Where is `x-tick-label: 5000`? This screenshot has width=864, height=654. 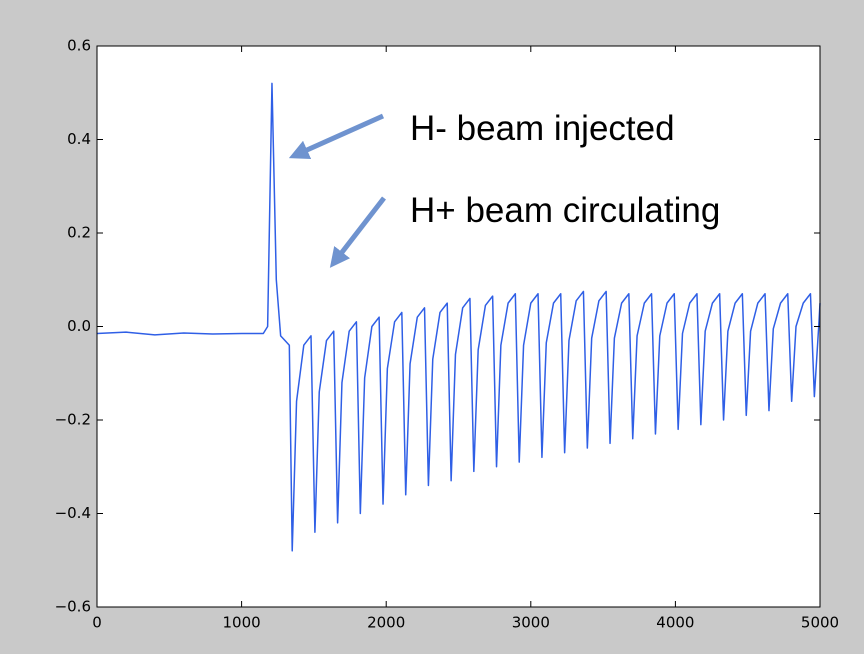 x-tick-label: 5000 is located at coordinates (820, 623).